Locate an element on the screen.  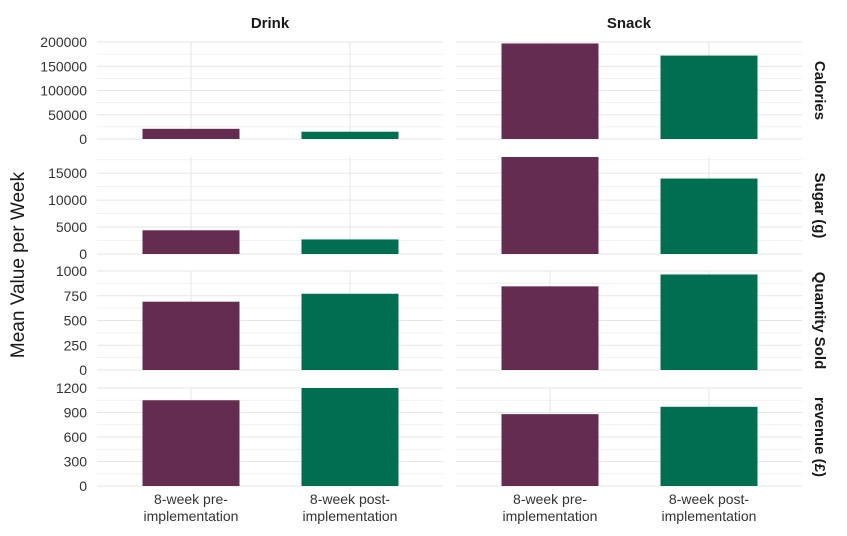
bar-calories-snack-pre is located at coordinates (550, 91).